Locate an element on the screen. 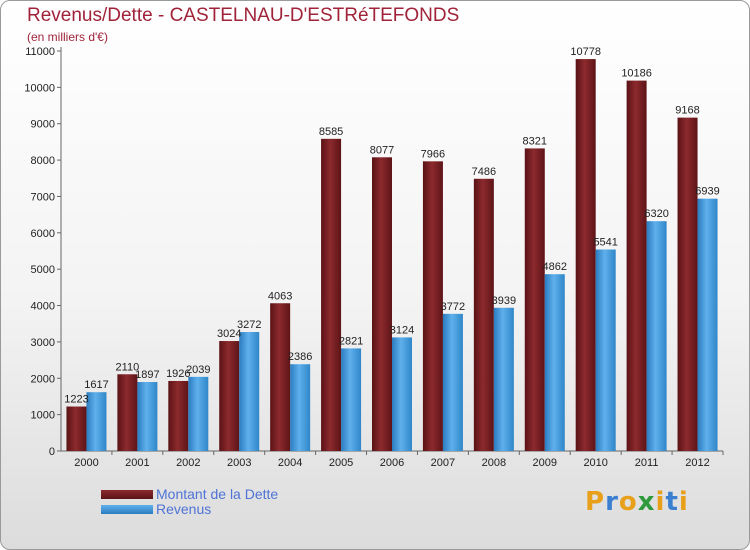  data-label-dette: 3024 is located at coordinates (229, 334).